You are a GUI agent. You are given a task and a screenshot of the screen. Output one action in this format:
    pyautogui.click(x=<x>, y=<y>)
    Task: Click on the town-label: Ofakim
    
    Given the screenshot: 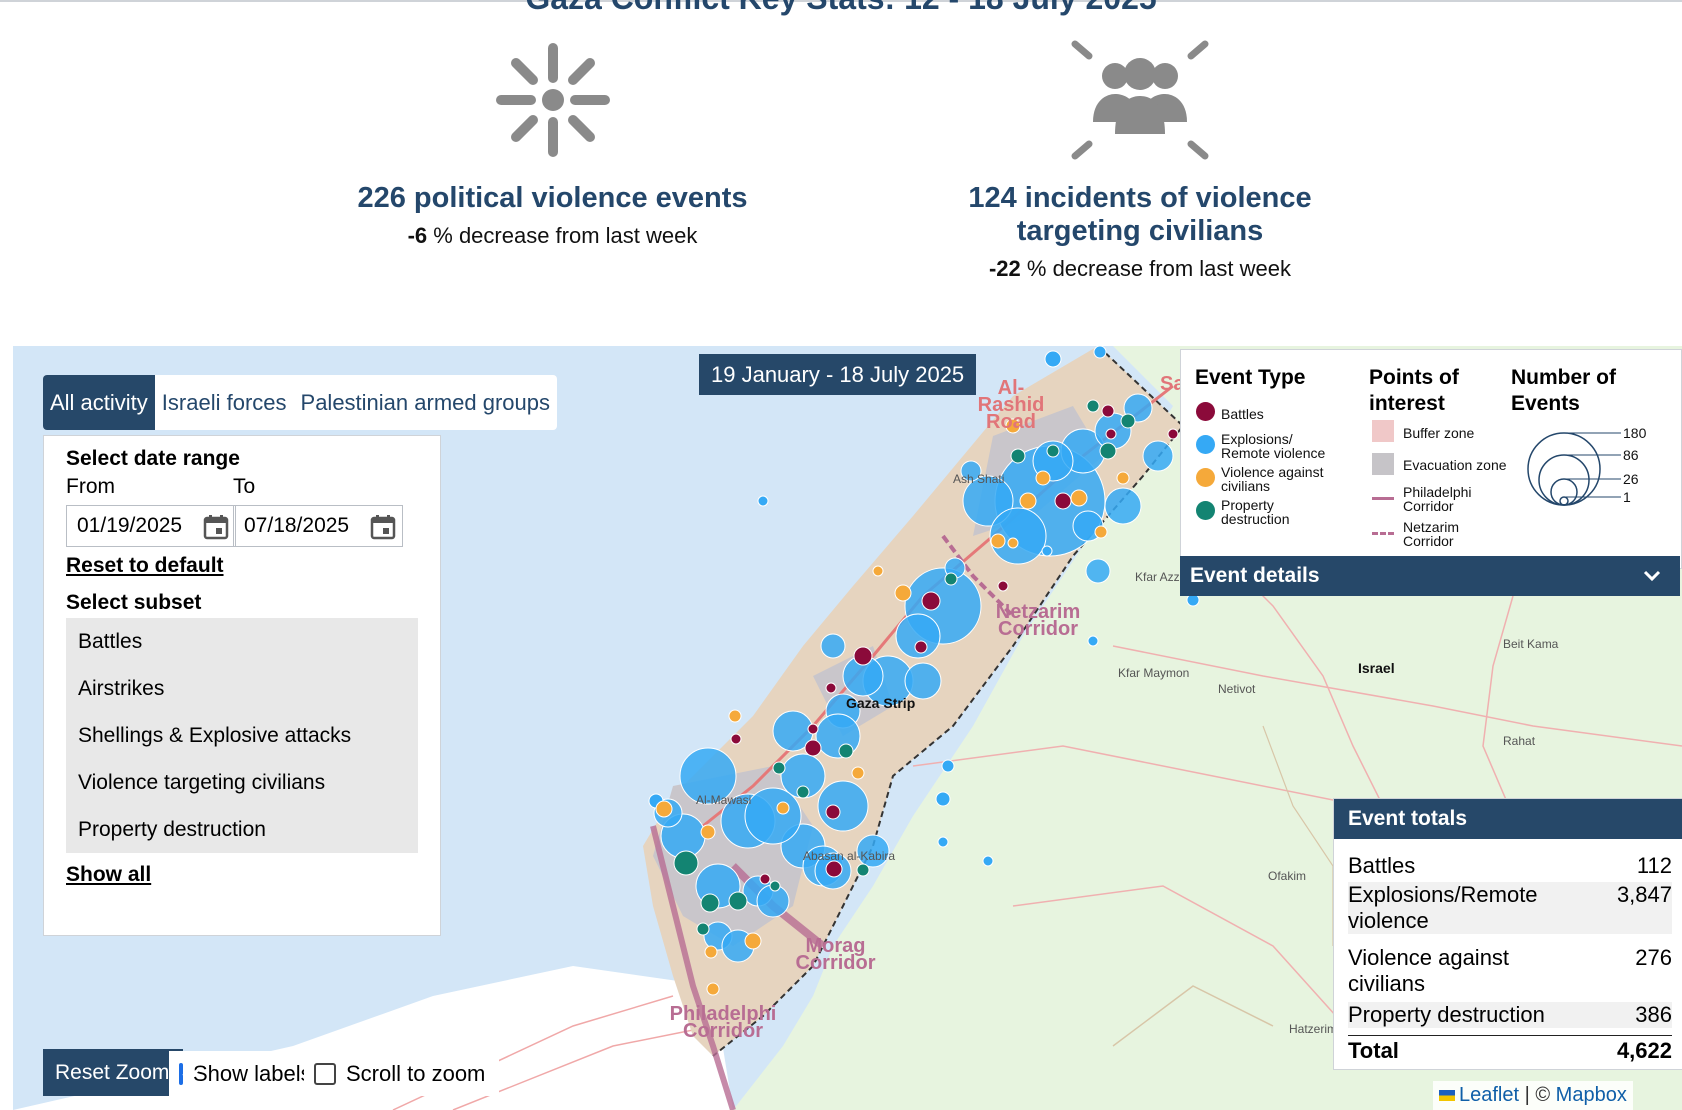 What is the action you would take?
    pyautogui.click(x=1287, y=876)
    